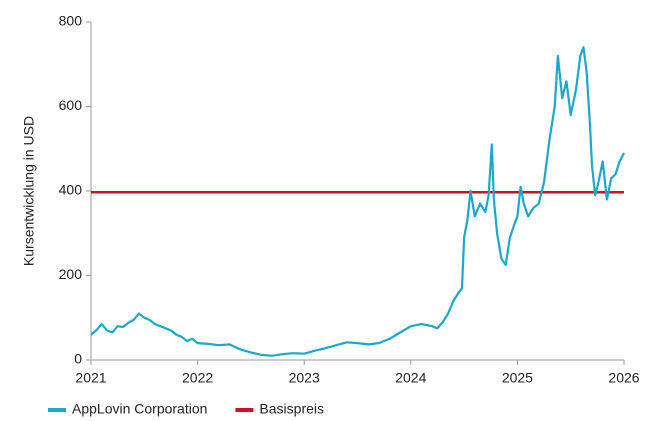  I want to click on y-tick-label: 600, so click(71, 105).